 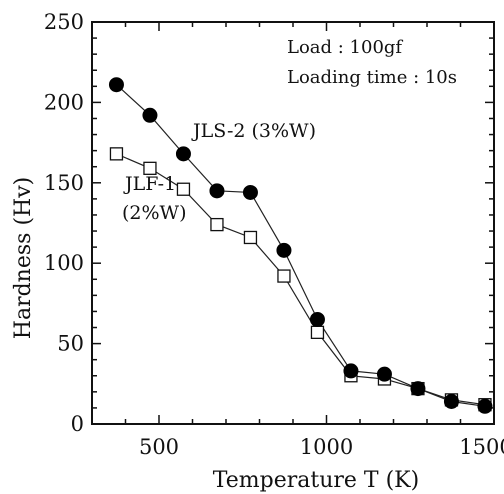 What do you see at coordinates (23, 258) in the screenshot?
I see `y-axis-title: Hardness (Hv)` at bounding box center [23, 258].